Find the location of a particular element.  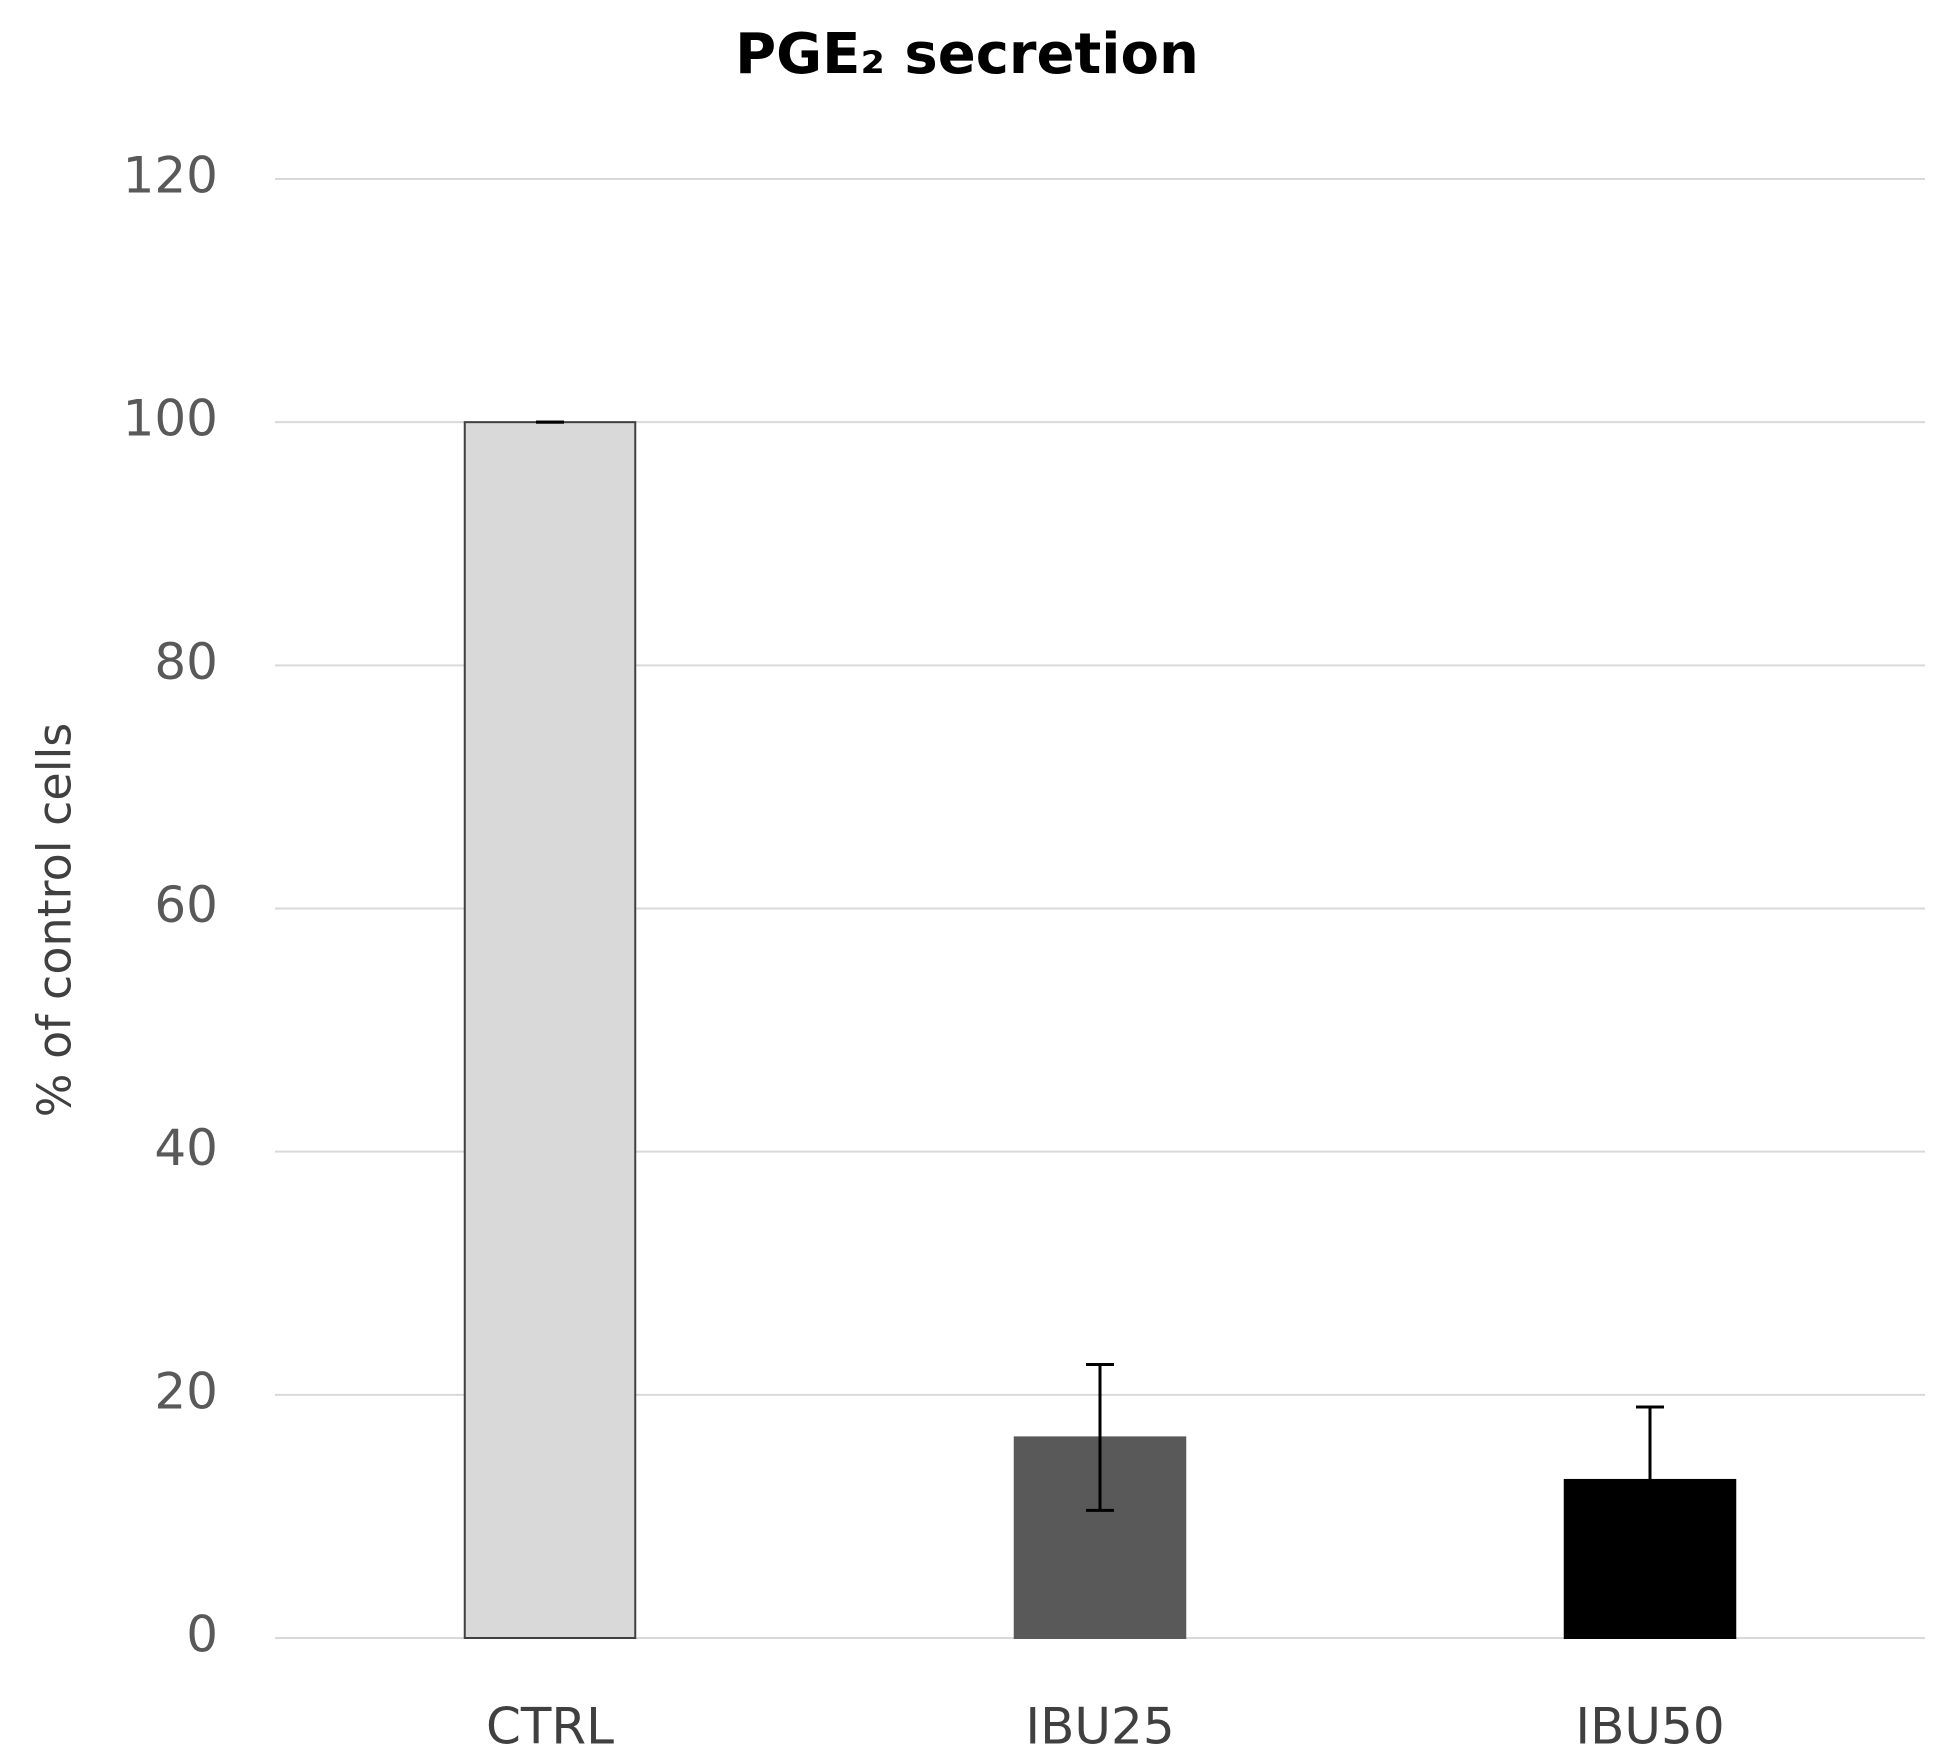

x-tick-label: IBU50 is located at coordinates (1649, 1727).